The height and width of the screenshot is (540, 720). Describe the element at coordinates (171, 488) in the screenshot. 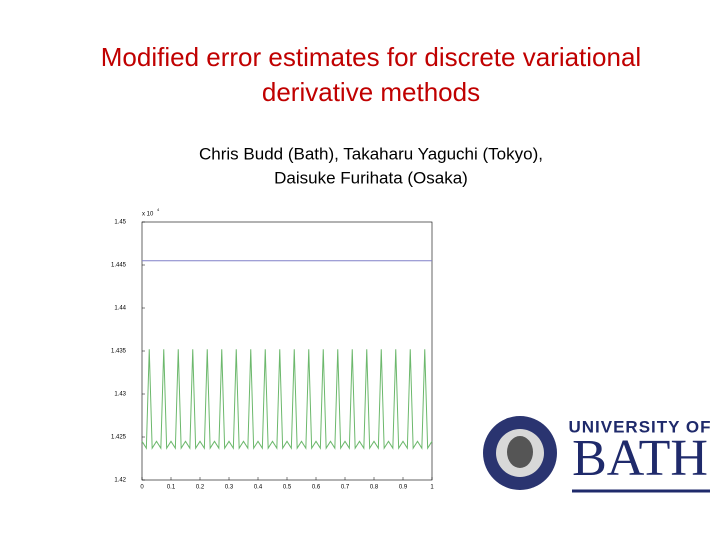

I see `x-tick-label: 0.1` at that location.